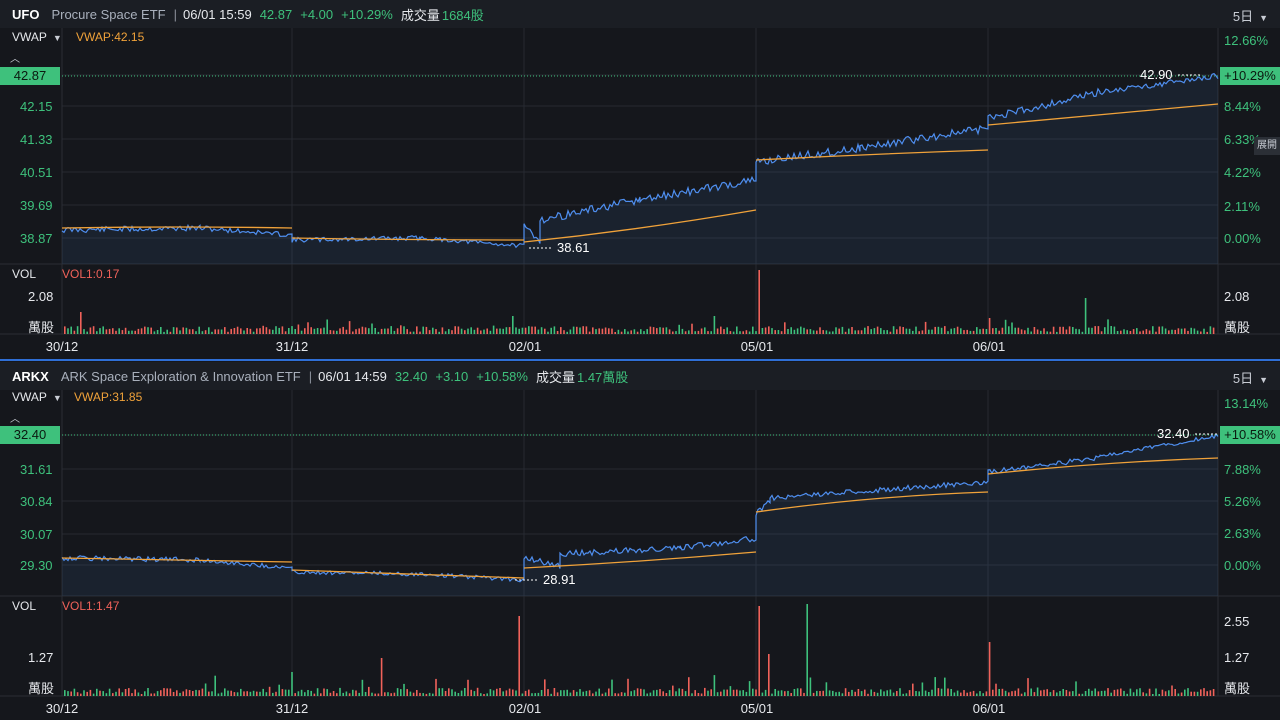 Image resolution: width=1280 pixels, height=720 pixels. I want to click on percent-tick: 7.88%, so click(1242, 469).